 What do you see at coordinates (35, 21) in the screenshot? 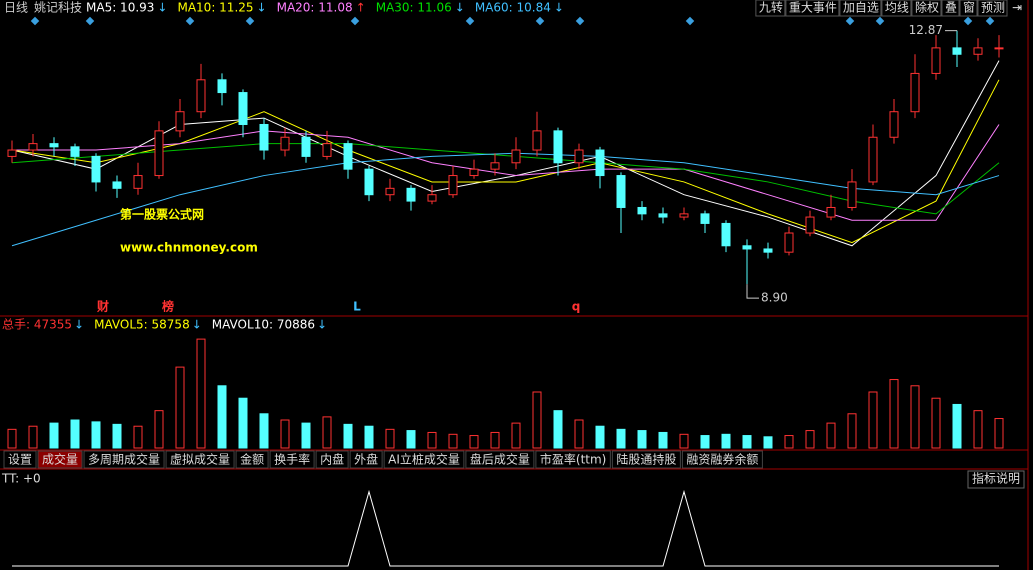
I see `event-marker` at bounding box center [35, 21].